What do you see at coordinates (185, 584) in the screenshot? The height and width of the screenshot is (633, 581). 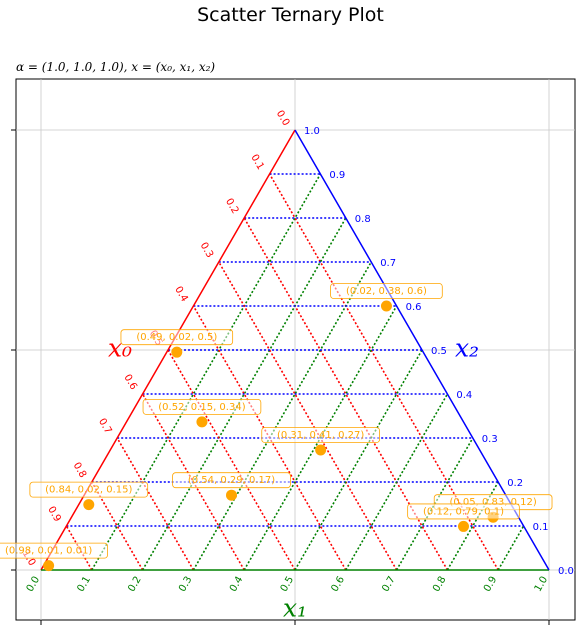 I see `tick-label-x1: 0.3` at bounding box center [185, 584].